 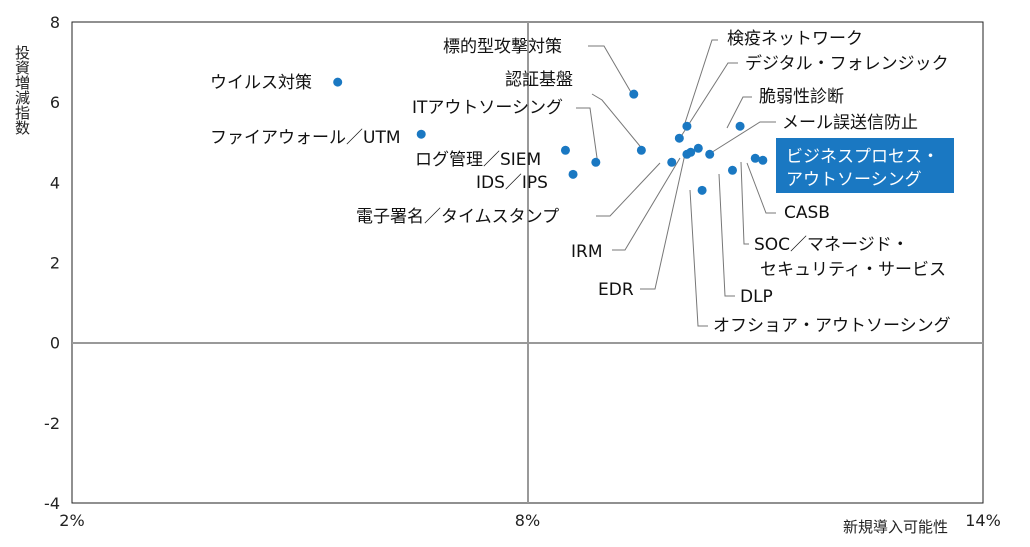 I want to click on point-label: 標的型攻撃対策, so click(x=502, y=47).